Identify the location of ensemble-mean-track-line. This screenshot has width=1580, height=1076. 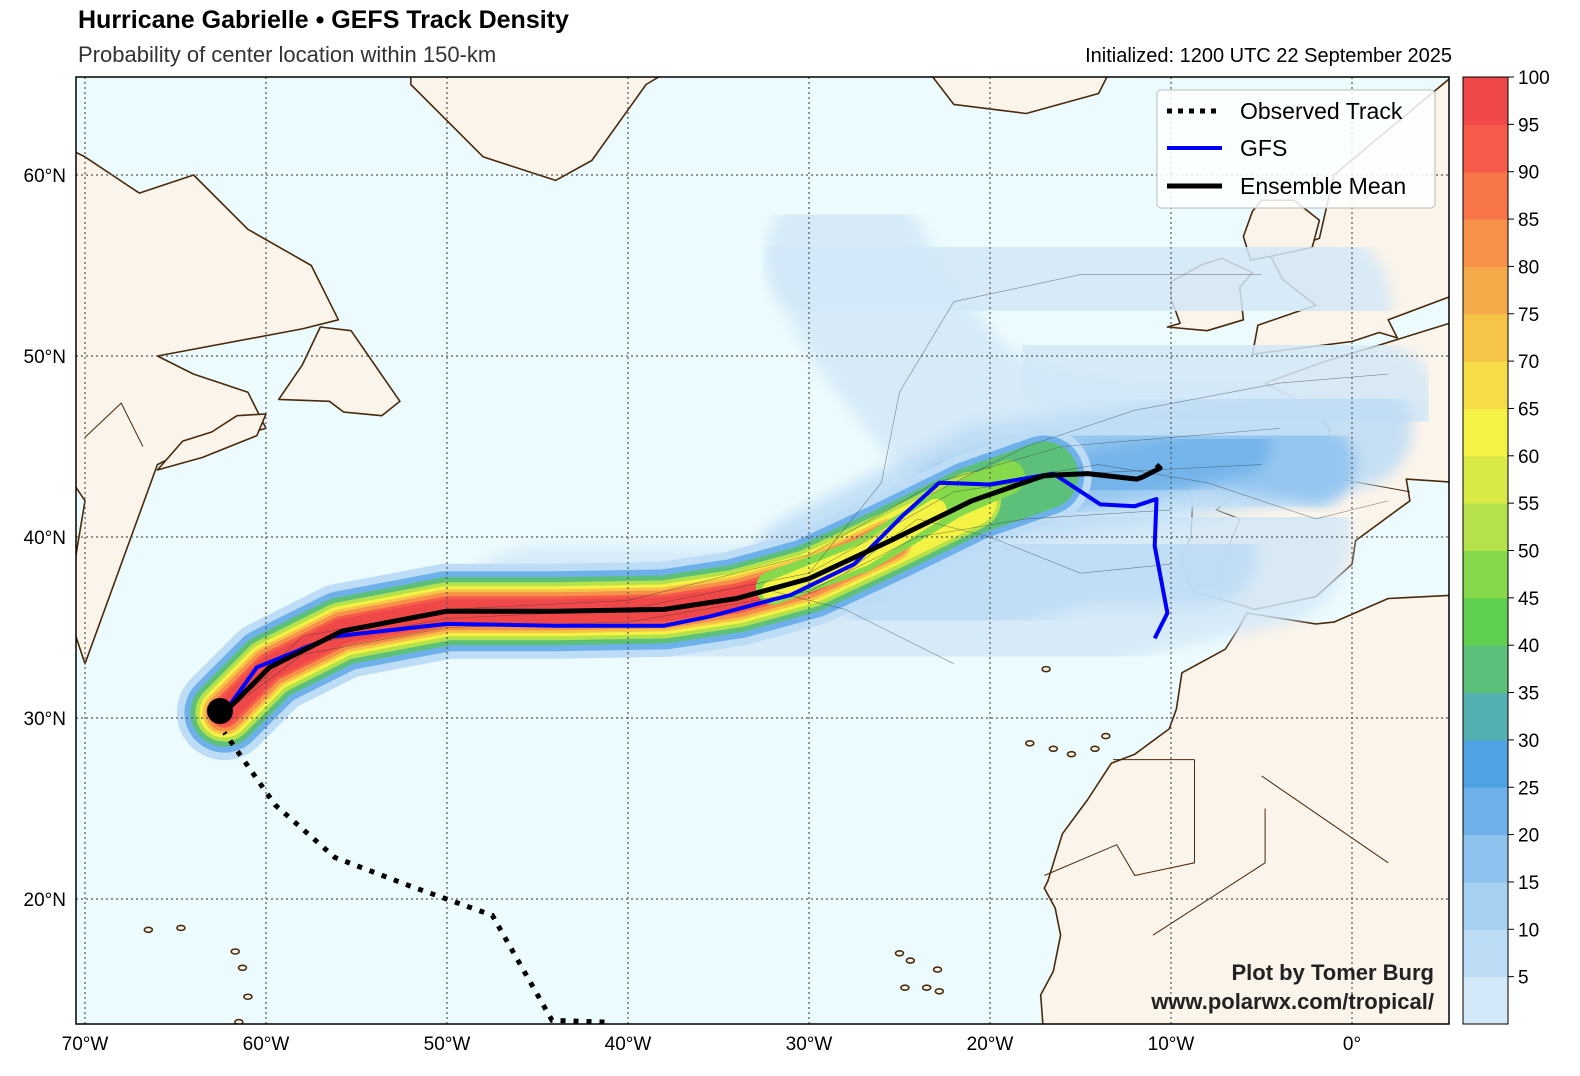
(692, 588).